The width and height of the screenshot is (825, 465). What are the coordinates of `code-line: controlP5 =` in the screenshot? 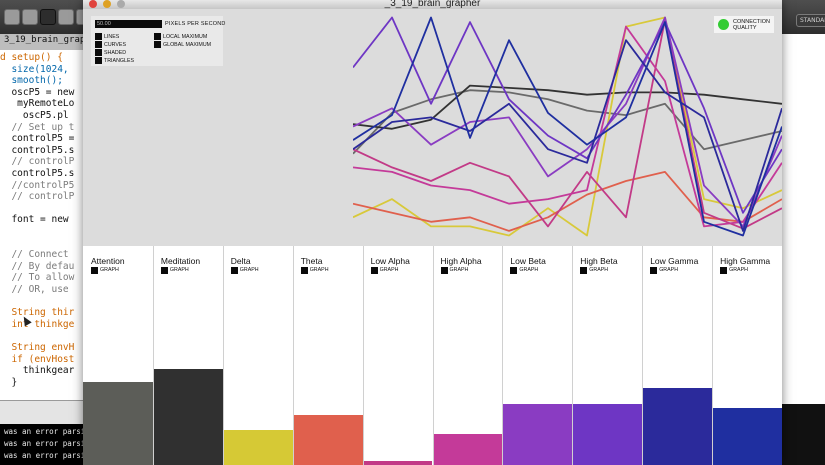 It's located at (37, 139).